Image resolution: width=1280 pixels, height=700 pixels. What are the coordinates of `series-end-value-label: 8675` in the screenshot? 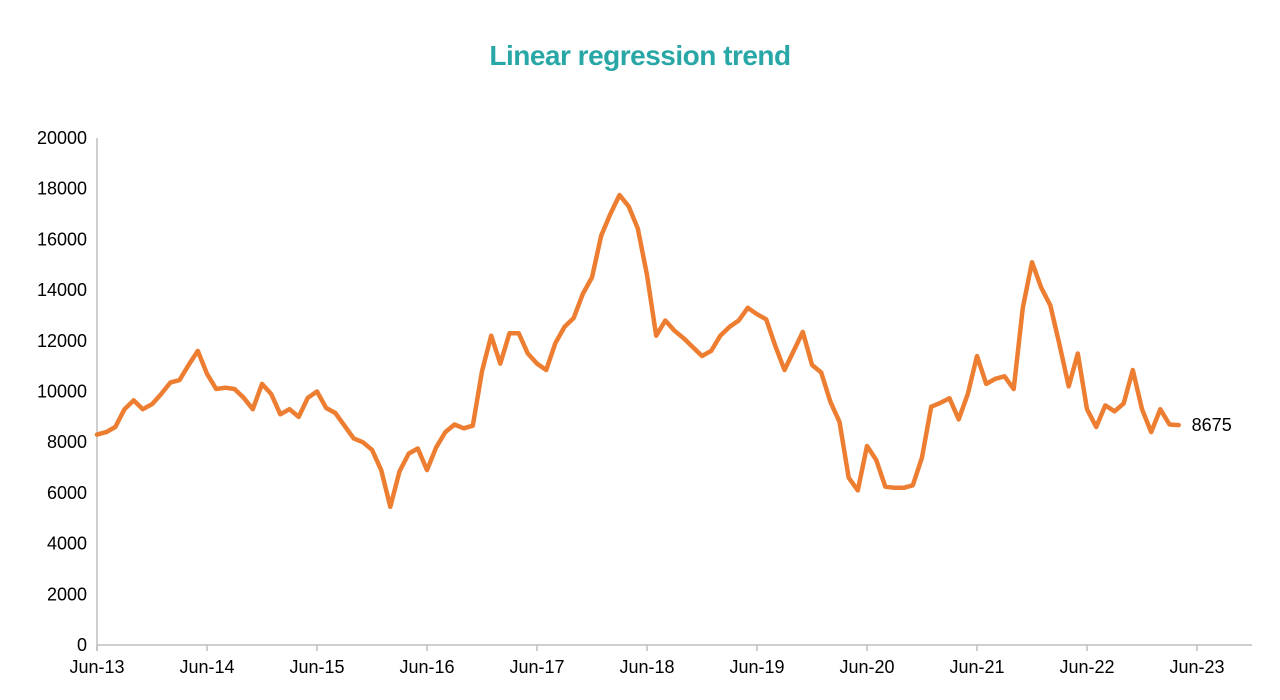 It's located at (1212, 425).